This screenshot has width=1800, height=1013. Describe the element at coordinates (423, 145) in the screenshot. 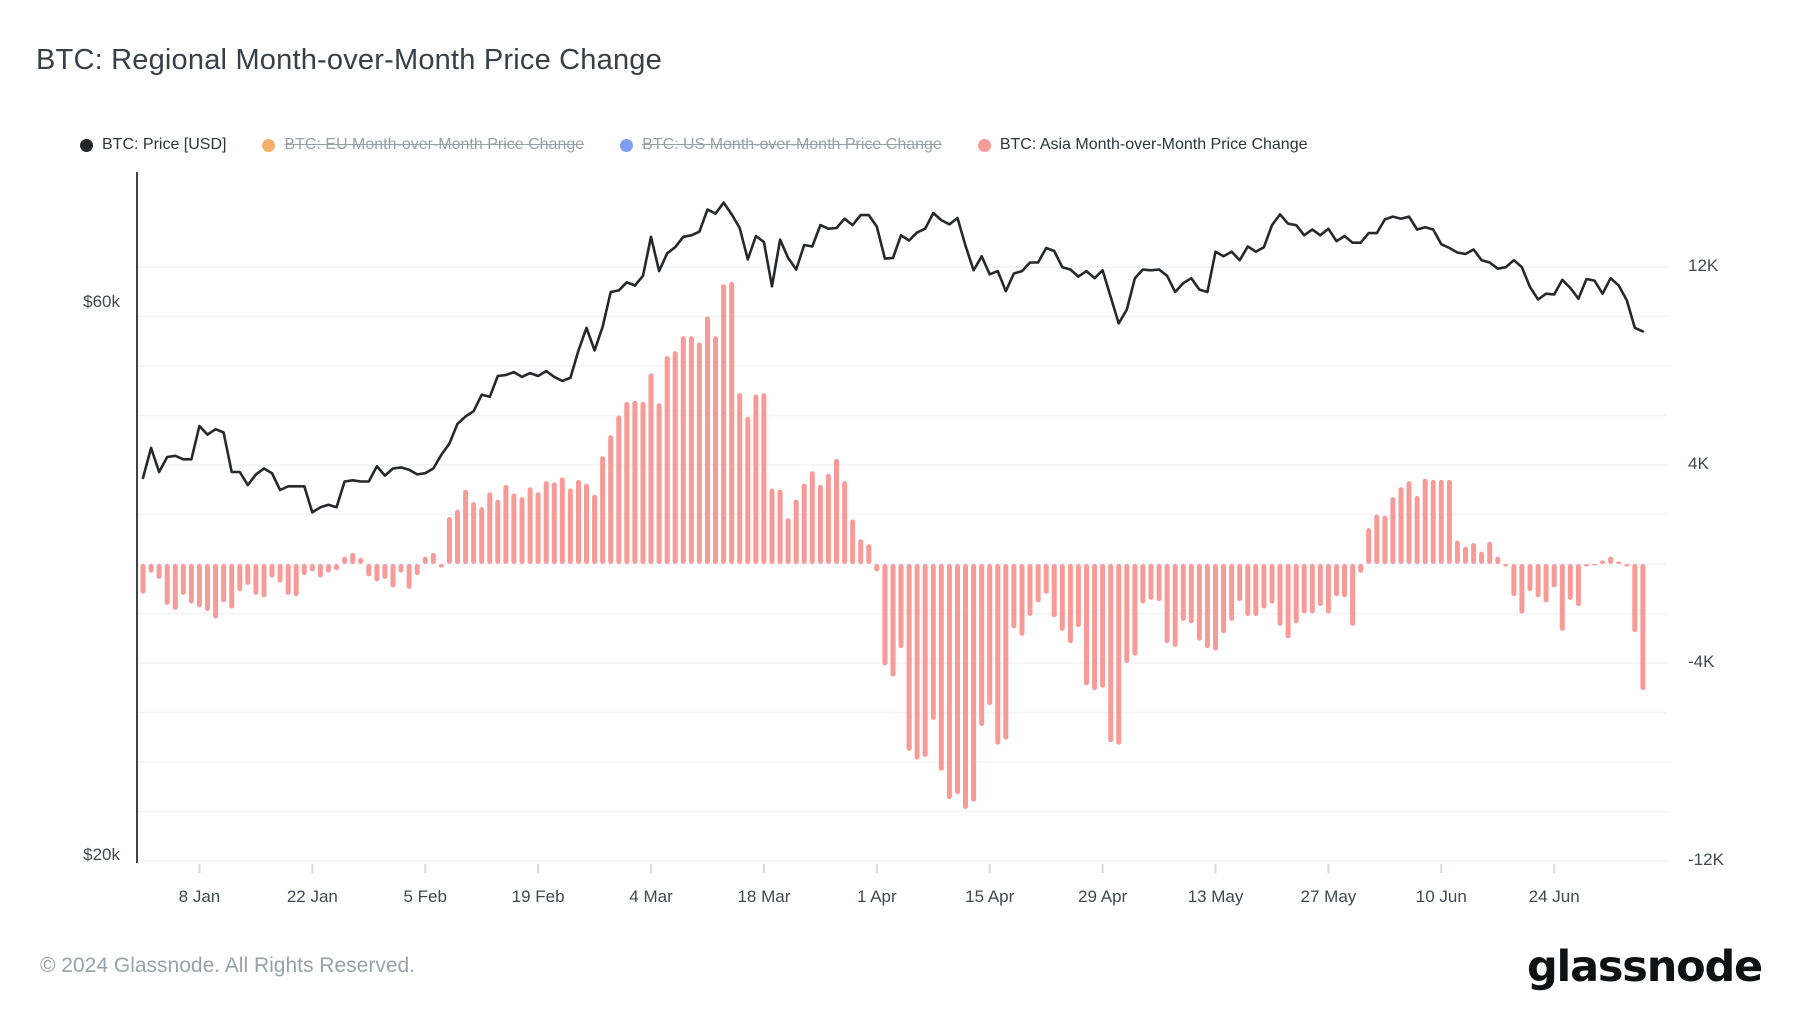

I see `legend-item-eu: BTC: EU Month-over-Month Price Change` at that location.